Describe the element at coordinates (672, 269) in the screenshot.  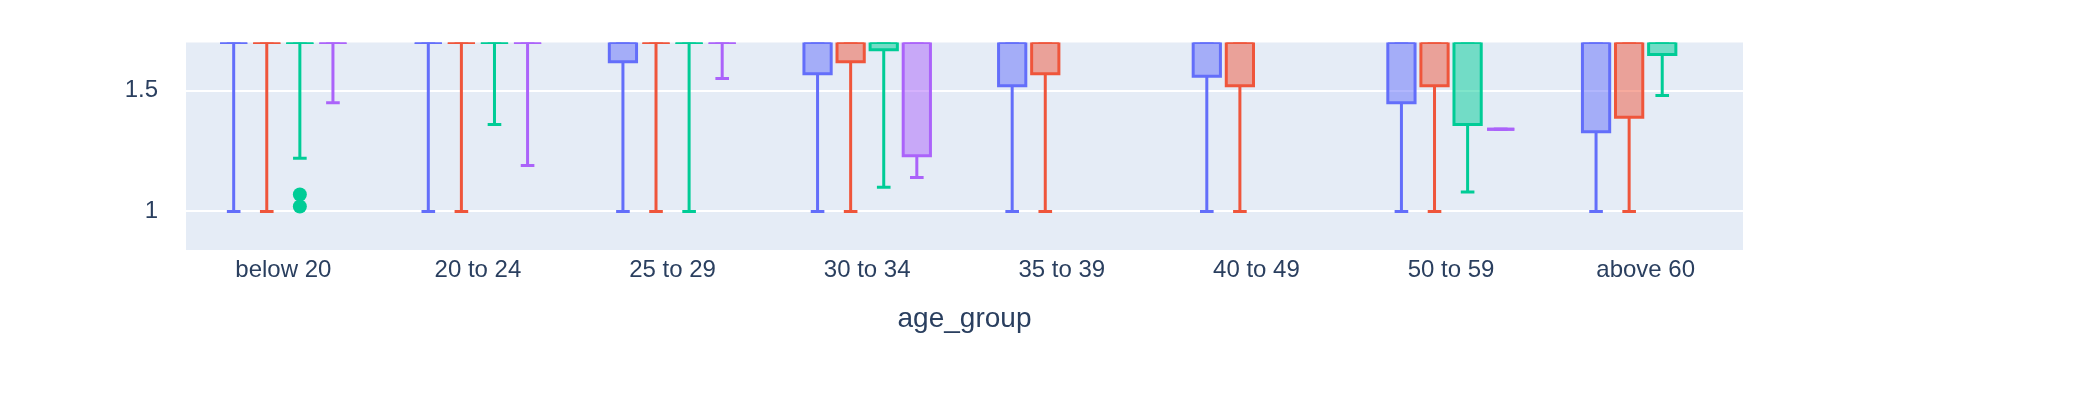
I see `x-tick-label: 25 to 29` at that location.